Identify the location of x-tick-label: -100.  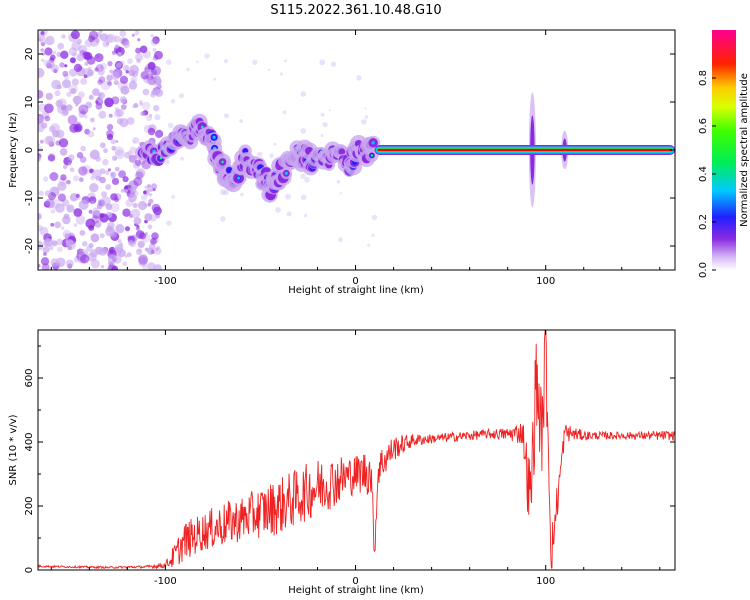
(165, 281).